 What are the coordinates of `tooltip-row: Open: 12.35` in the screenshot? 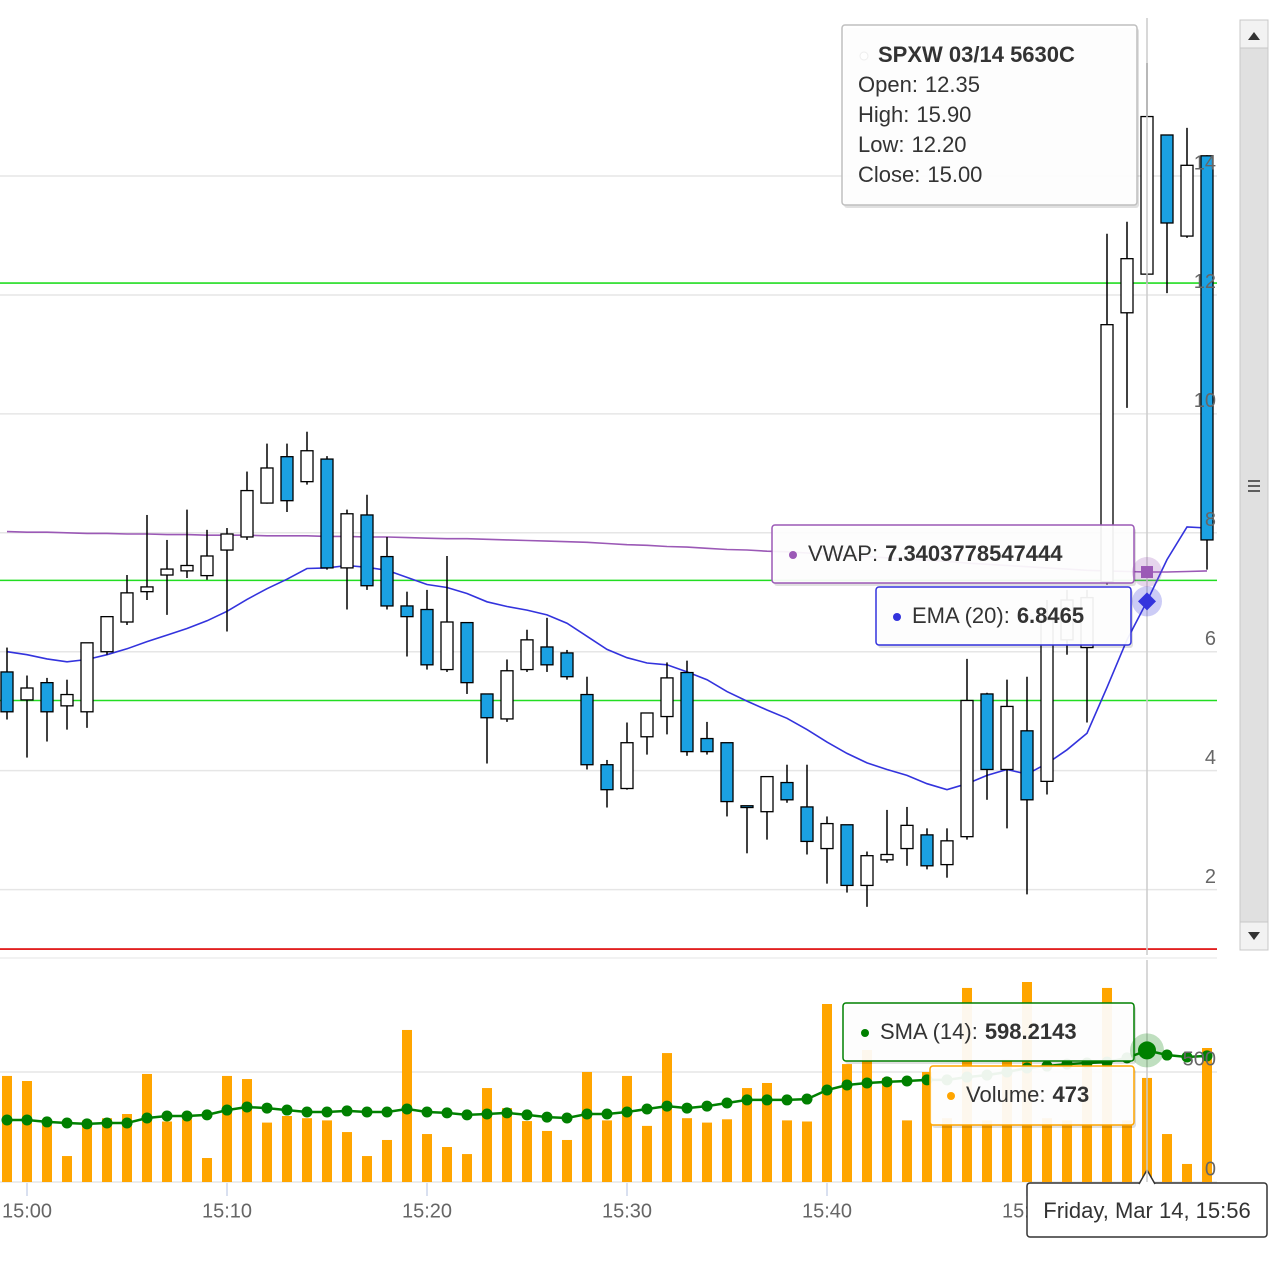 It's located at (919, 84).